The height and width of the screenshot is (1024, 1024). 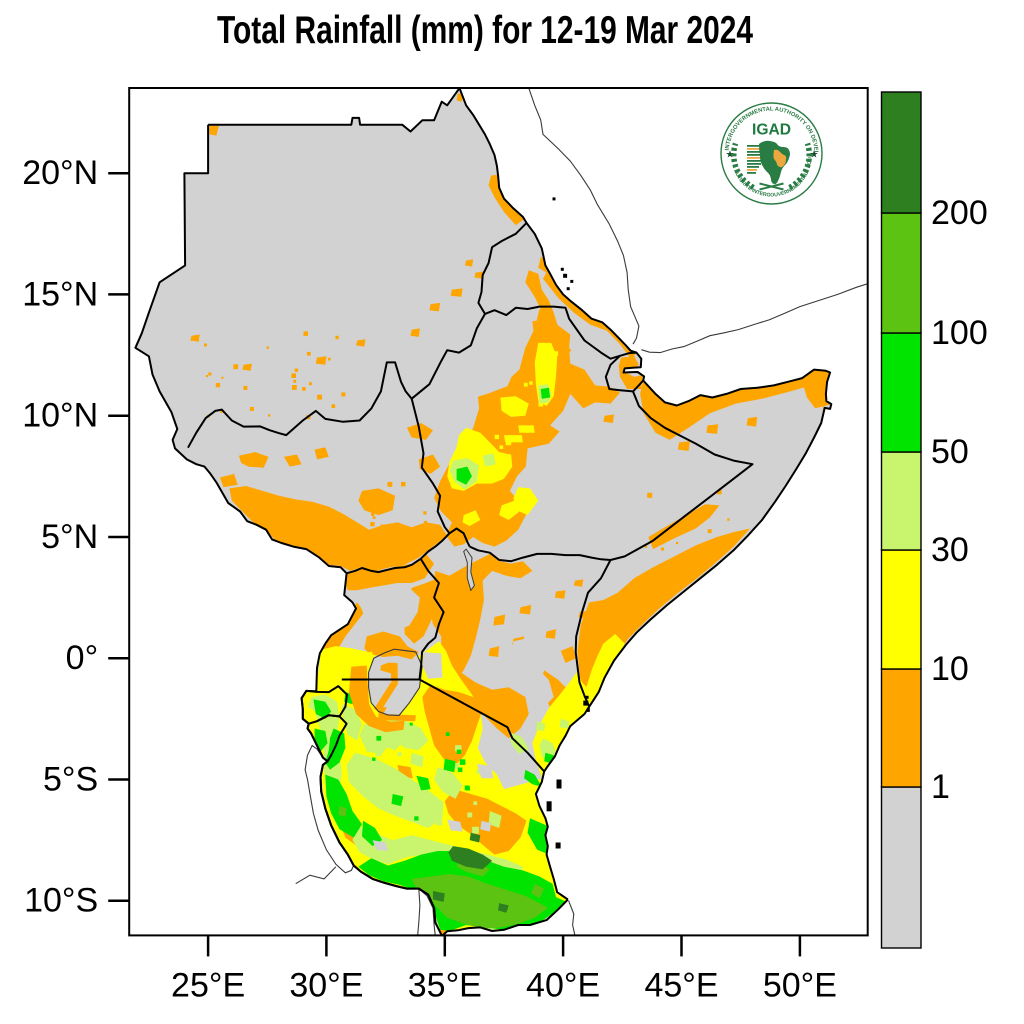 I want to click on svg-text: 30°E, so click(x=326, y=985).